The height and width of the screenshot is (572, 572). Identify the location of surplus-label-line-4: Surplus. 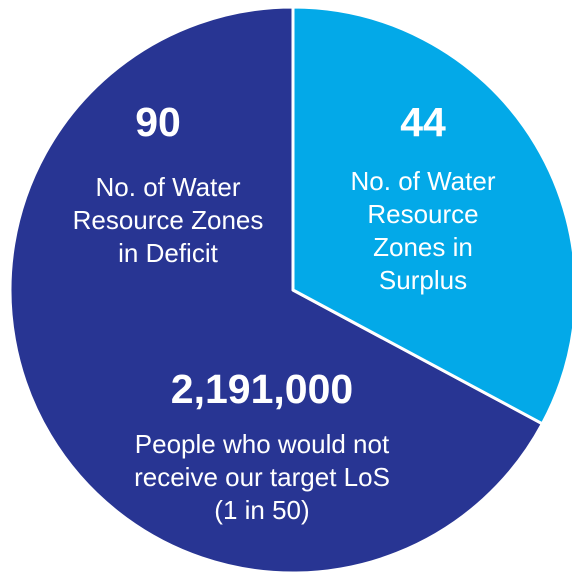
(423, 280).